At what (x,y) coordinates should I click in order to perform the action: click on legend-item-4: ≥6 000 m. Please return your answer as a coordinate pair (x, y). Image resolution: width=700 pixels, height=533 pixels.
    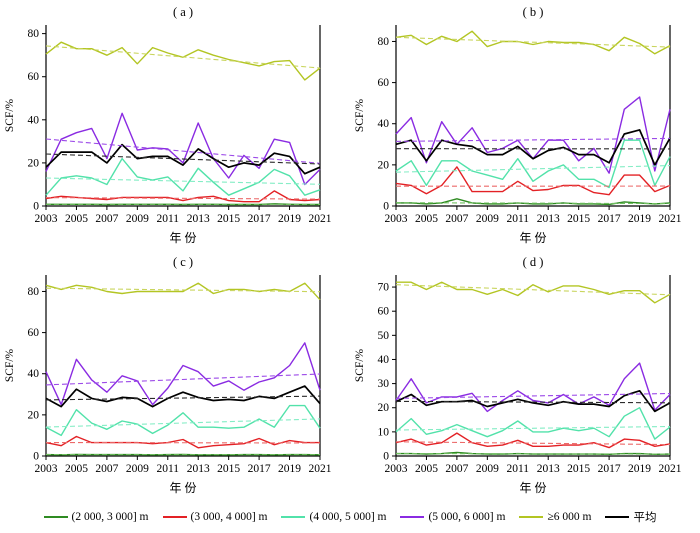
    Looking at the image, I should click on (555, 517).